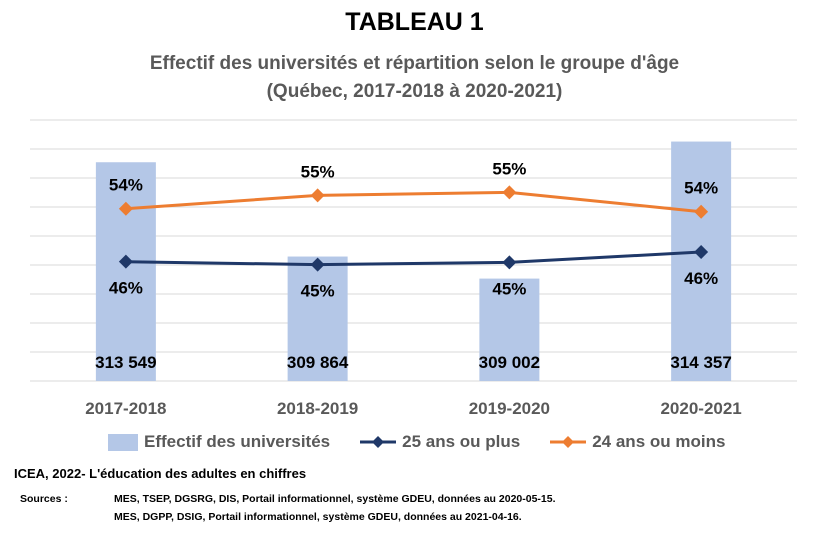 The image size is (829, 543). I want to click on legend-item-bars: Effectif des universités, so click(219, 442).